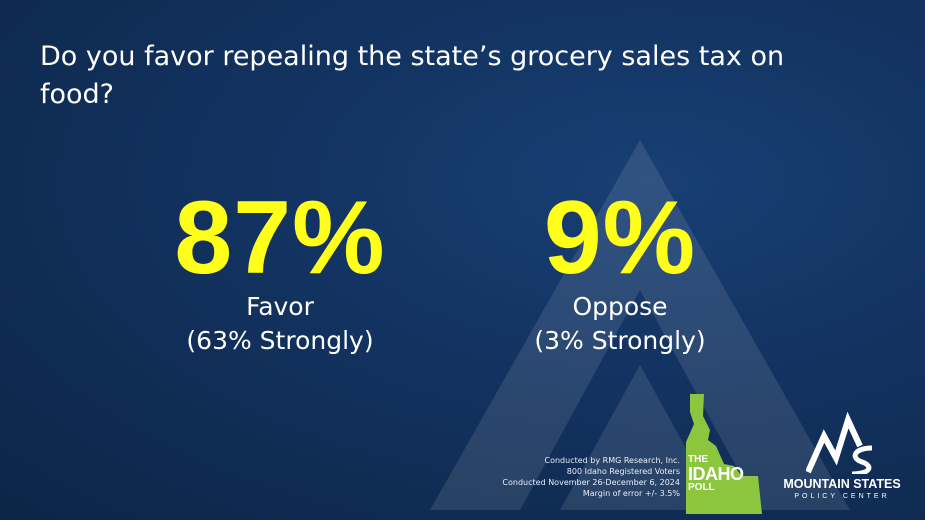  I want to click on idaho-state-icon, so click(724, 454).